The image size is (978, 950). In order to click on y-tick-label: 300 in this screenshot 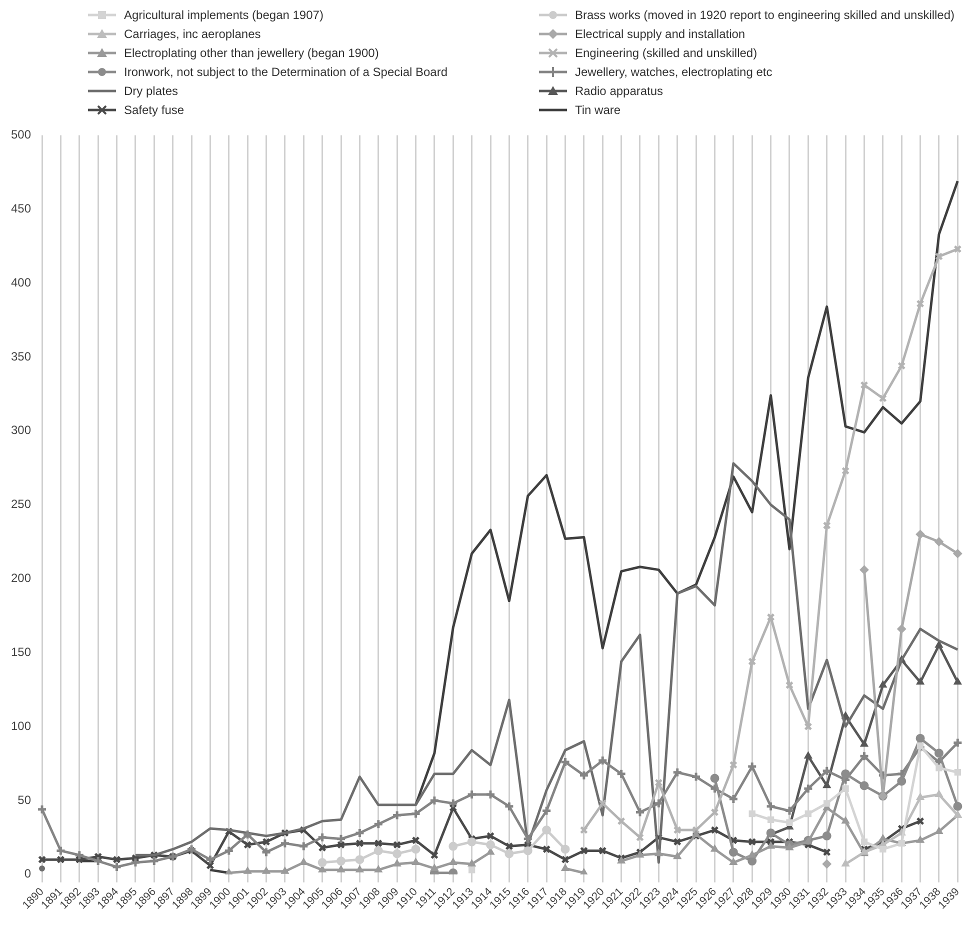, I will do `click(21, 430)`.